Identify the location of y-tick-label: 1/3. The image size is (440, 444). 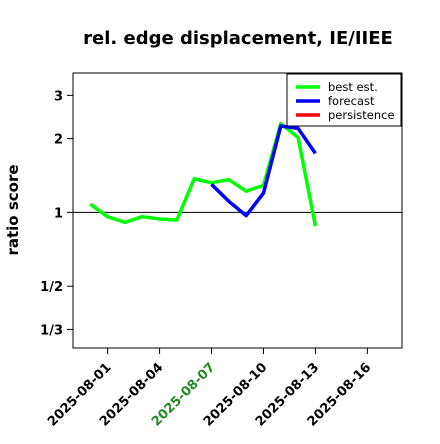
(51, 330).